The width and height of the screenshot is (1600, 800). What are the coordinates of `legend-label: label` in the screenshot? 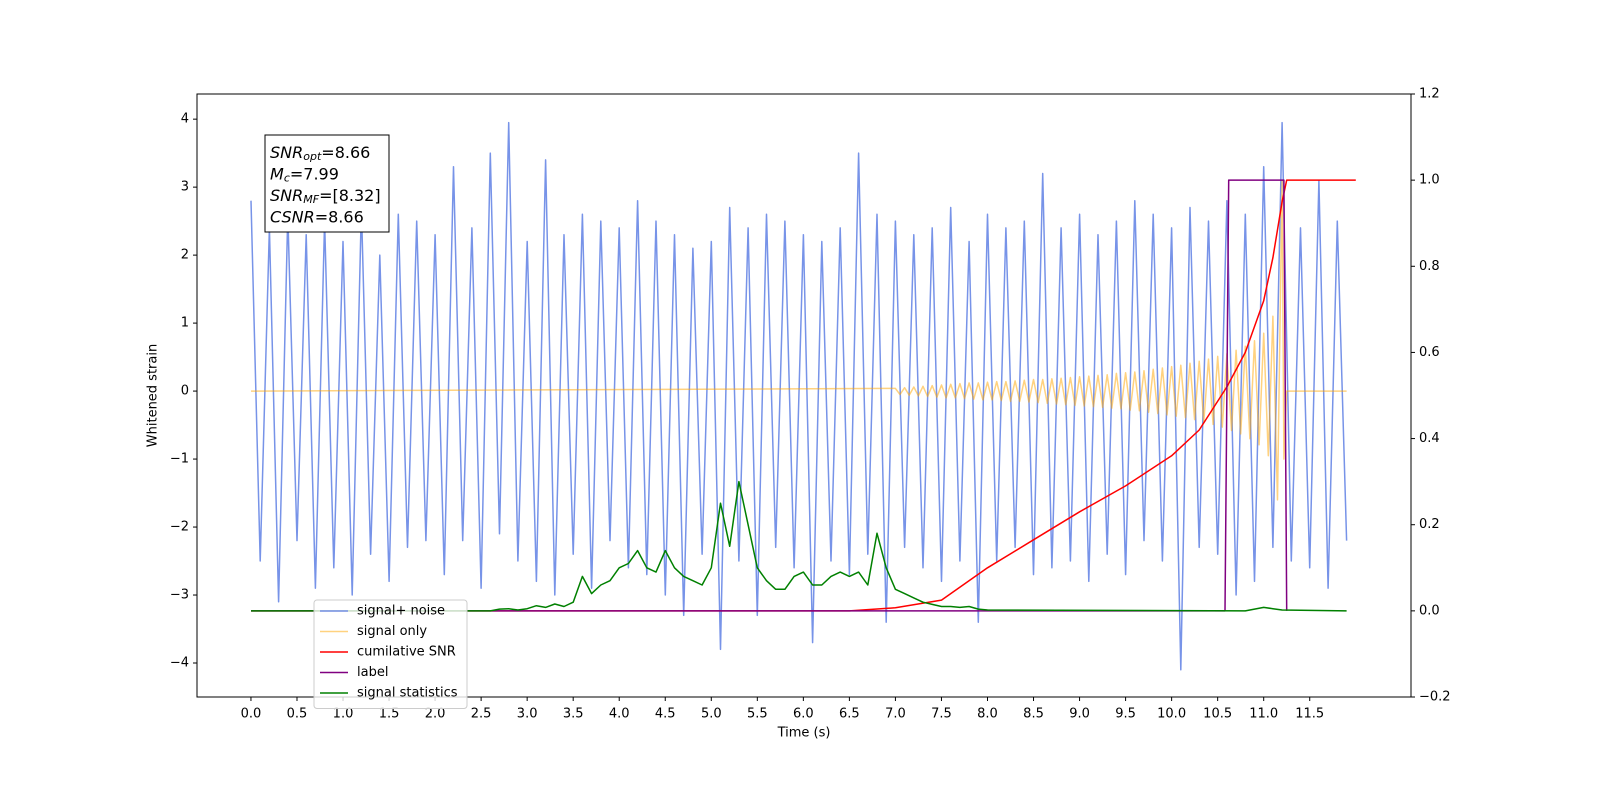 It's located at (372, 672).